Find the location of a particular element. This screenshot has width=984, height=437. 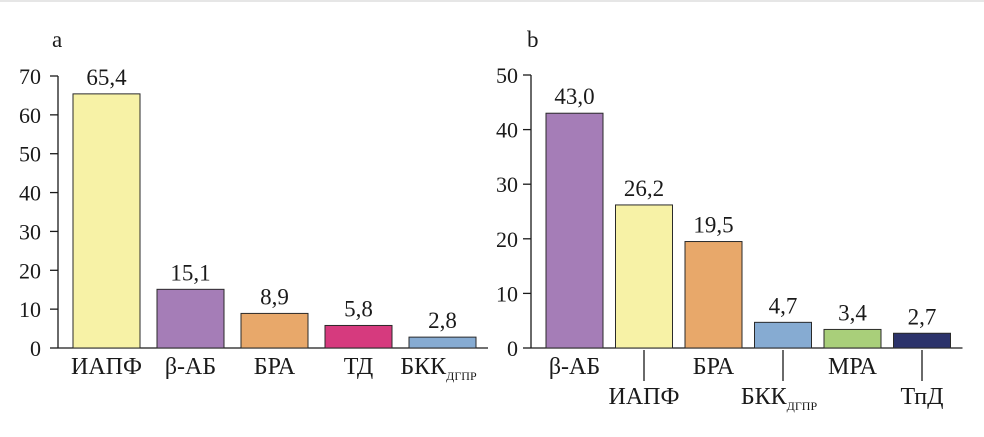

panel-letter: b is located at coordinates (533, 39).